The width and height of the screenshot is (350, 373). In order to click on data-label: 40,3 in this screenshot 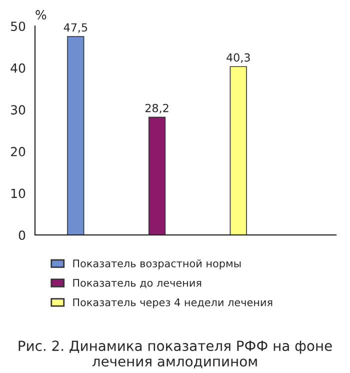, I will do `click(238, 58)`.